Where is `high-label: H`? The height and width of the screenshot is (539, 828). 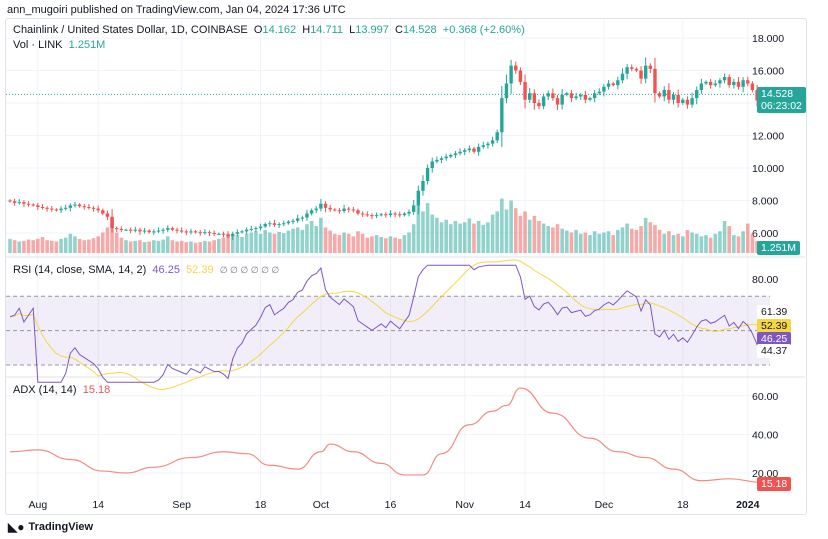
high-label: H is located at coordinates (306, 30).